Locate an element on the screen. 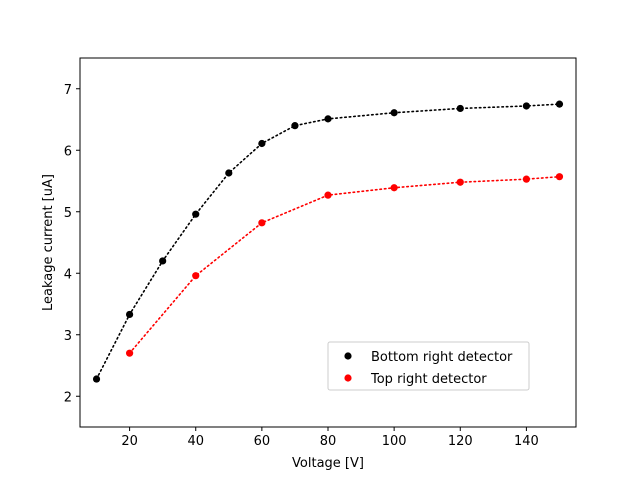 Image resolution: width=640 pixels, height=480 pixels. y-tick-label: 5 is located at coordinates (68, 213).